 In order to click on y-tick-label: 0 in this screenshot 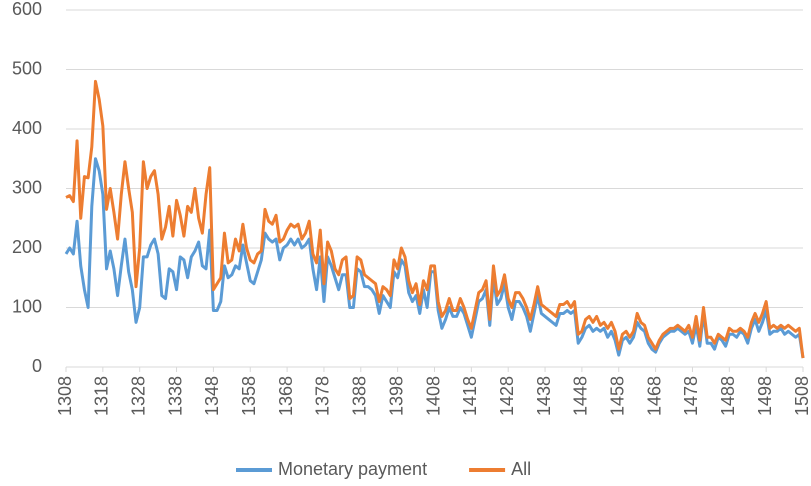, I will do `click(37, 366)`.